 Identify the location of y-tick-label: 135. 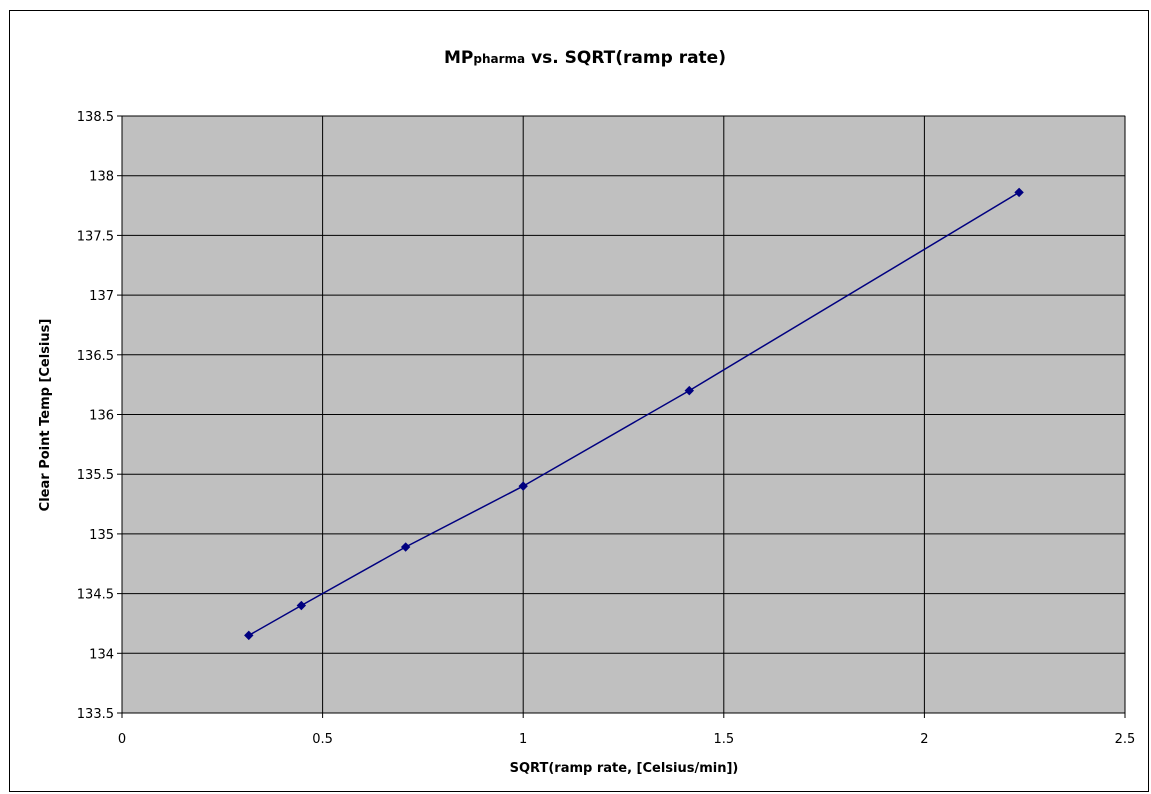
(101, 535).